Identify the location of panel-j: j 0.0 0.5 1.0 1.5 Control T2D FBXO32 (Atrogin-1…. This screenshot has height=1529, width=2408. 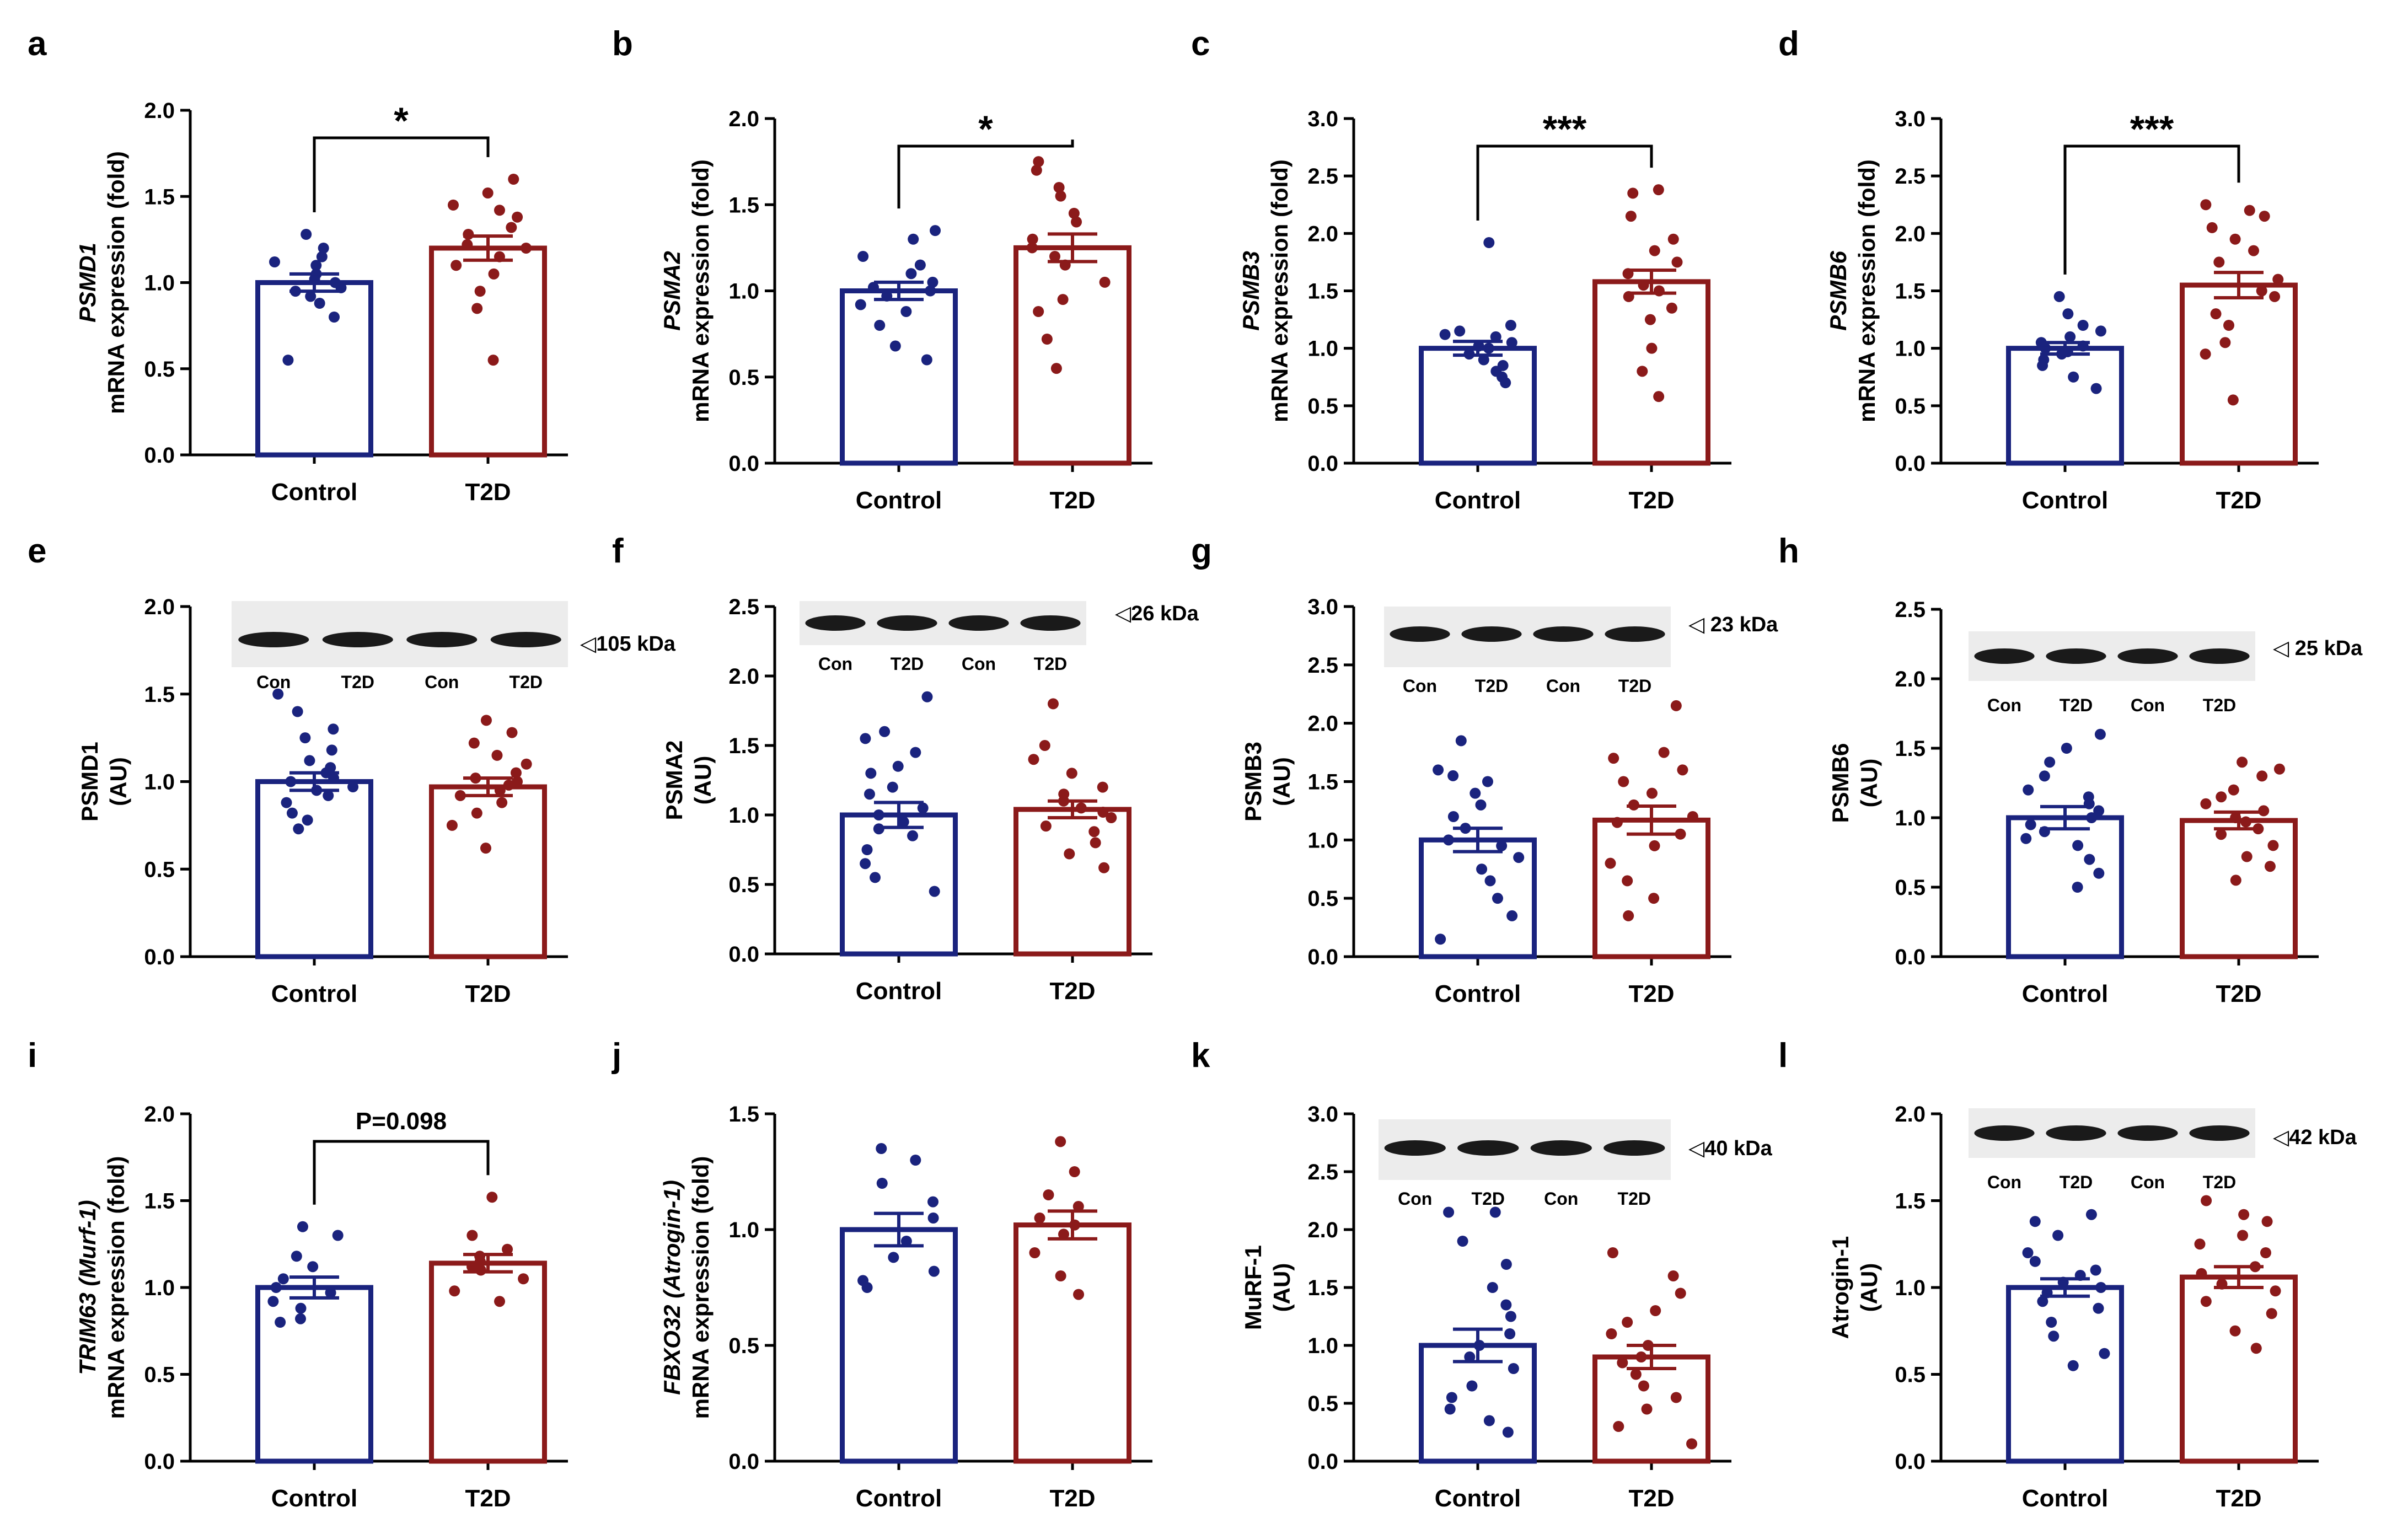
(882, 1275).